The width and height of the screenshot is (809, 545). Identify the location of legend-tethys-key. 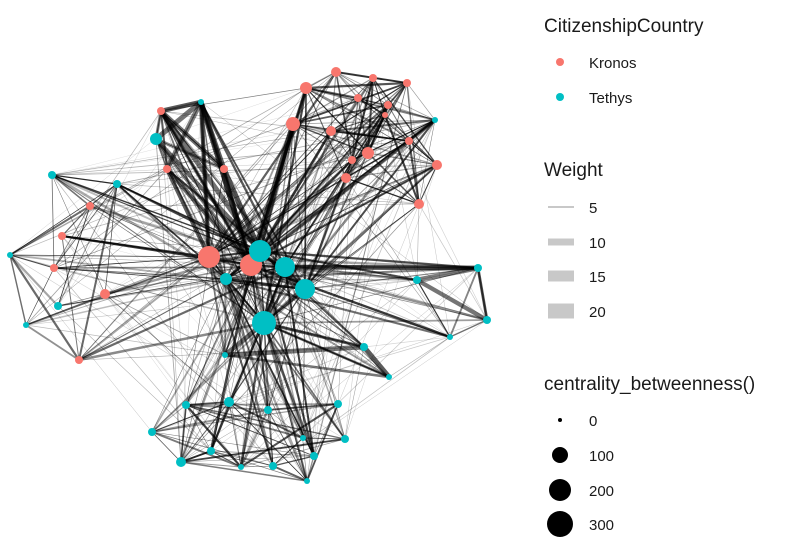
(560, 97).